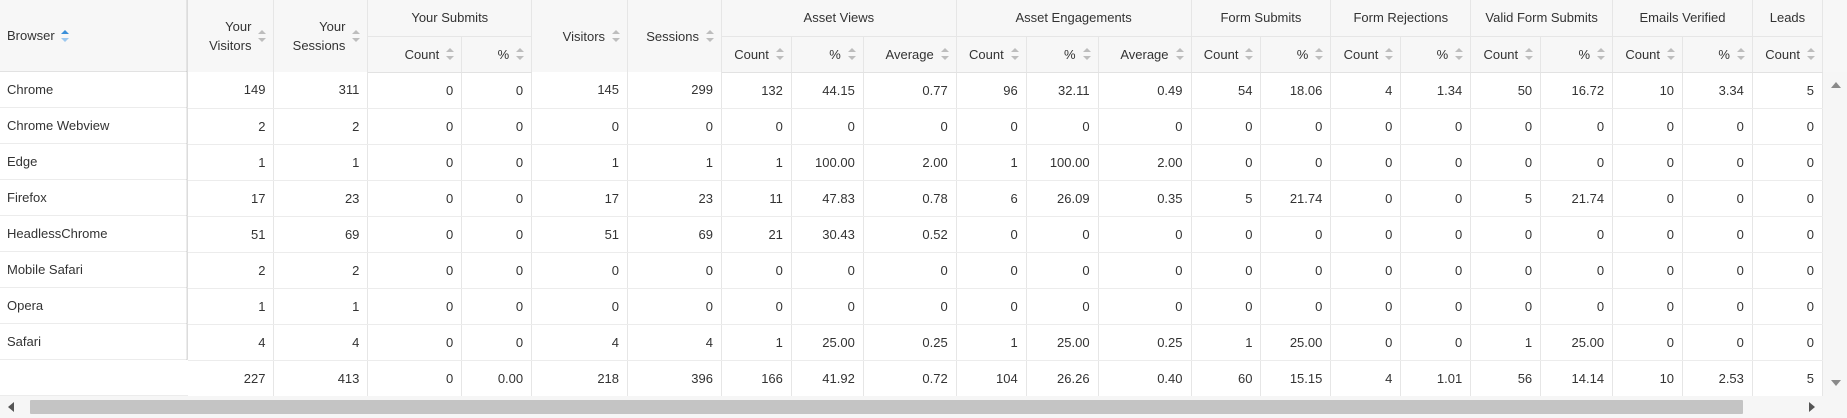 This screenshot has width=1847, height=418. Describe the element at coordinates (756, 378) in the screenshot. I see `total-cell: 166` at that location.